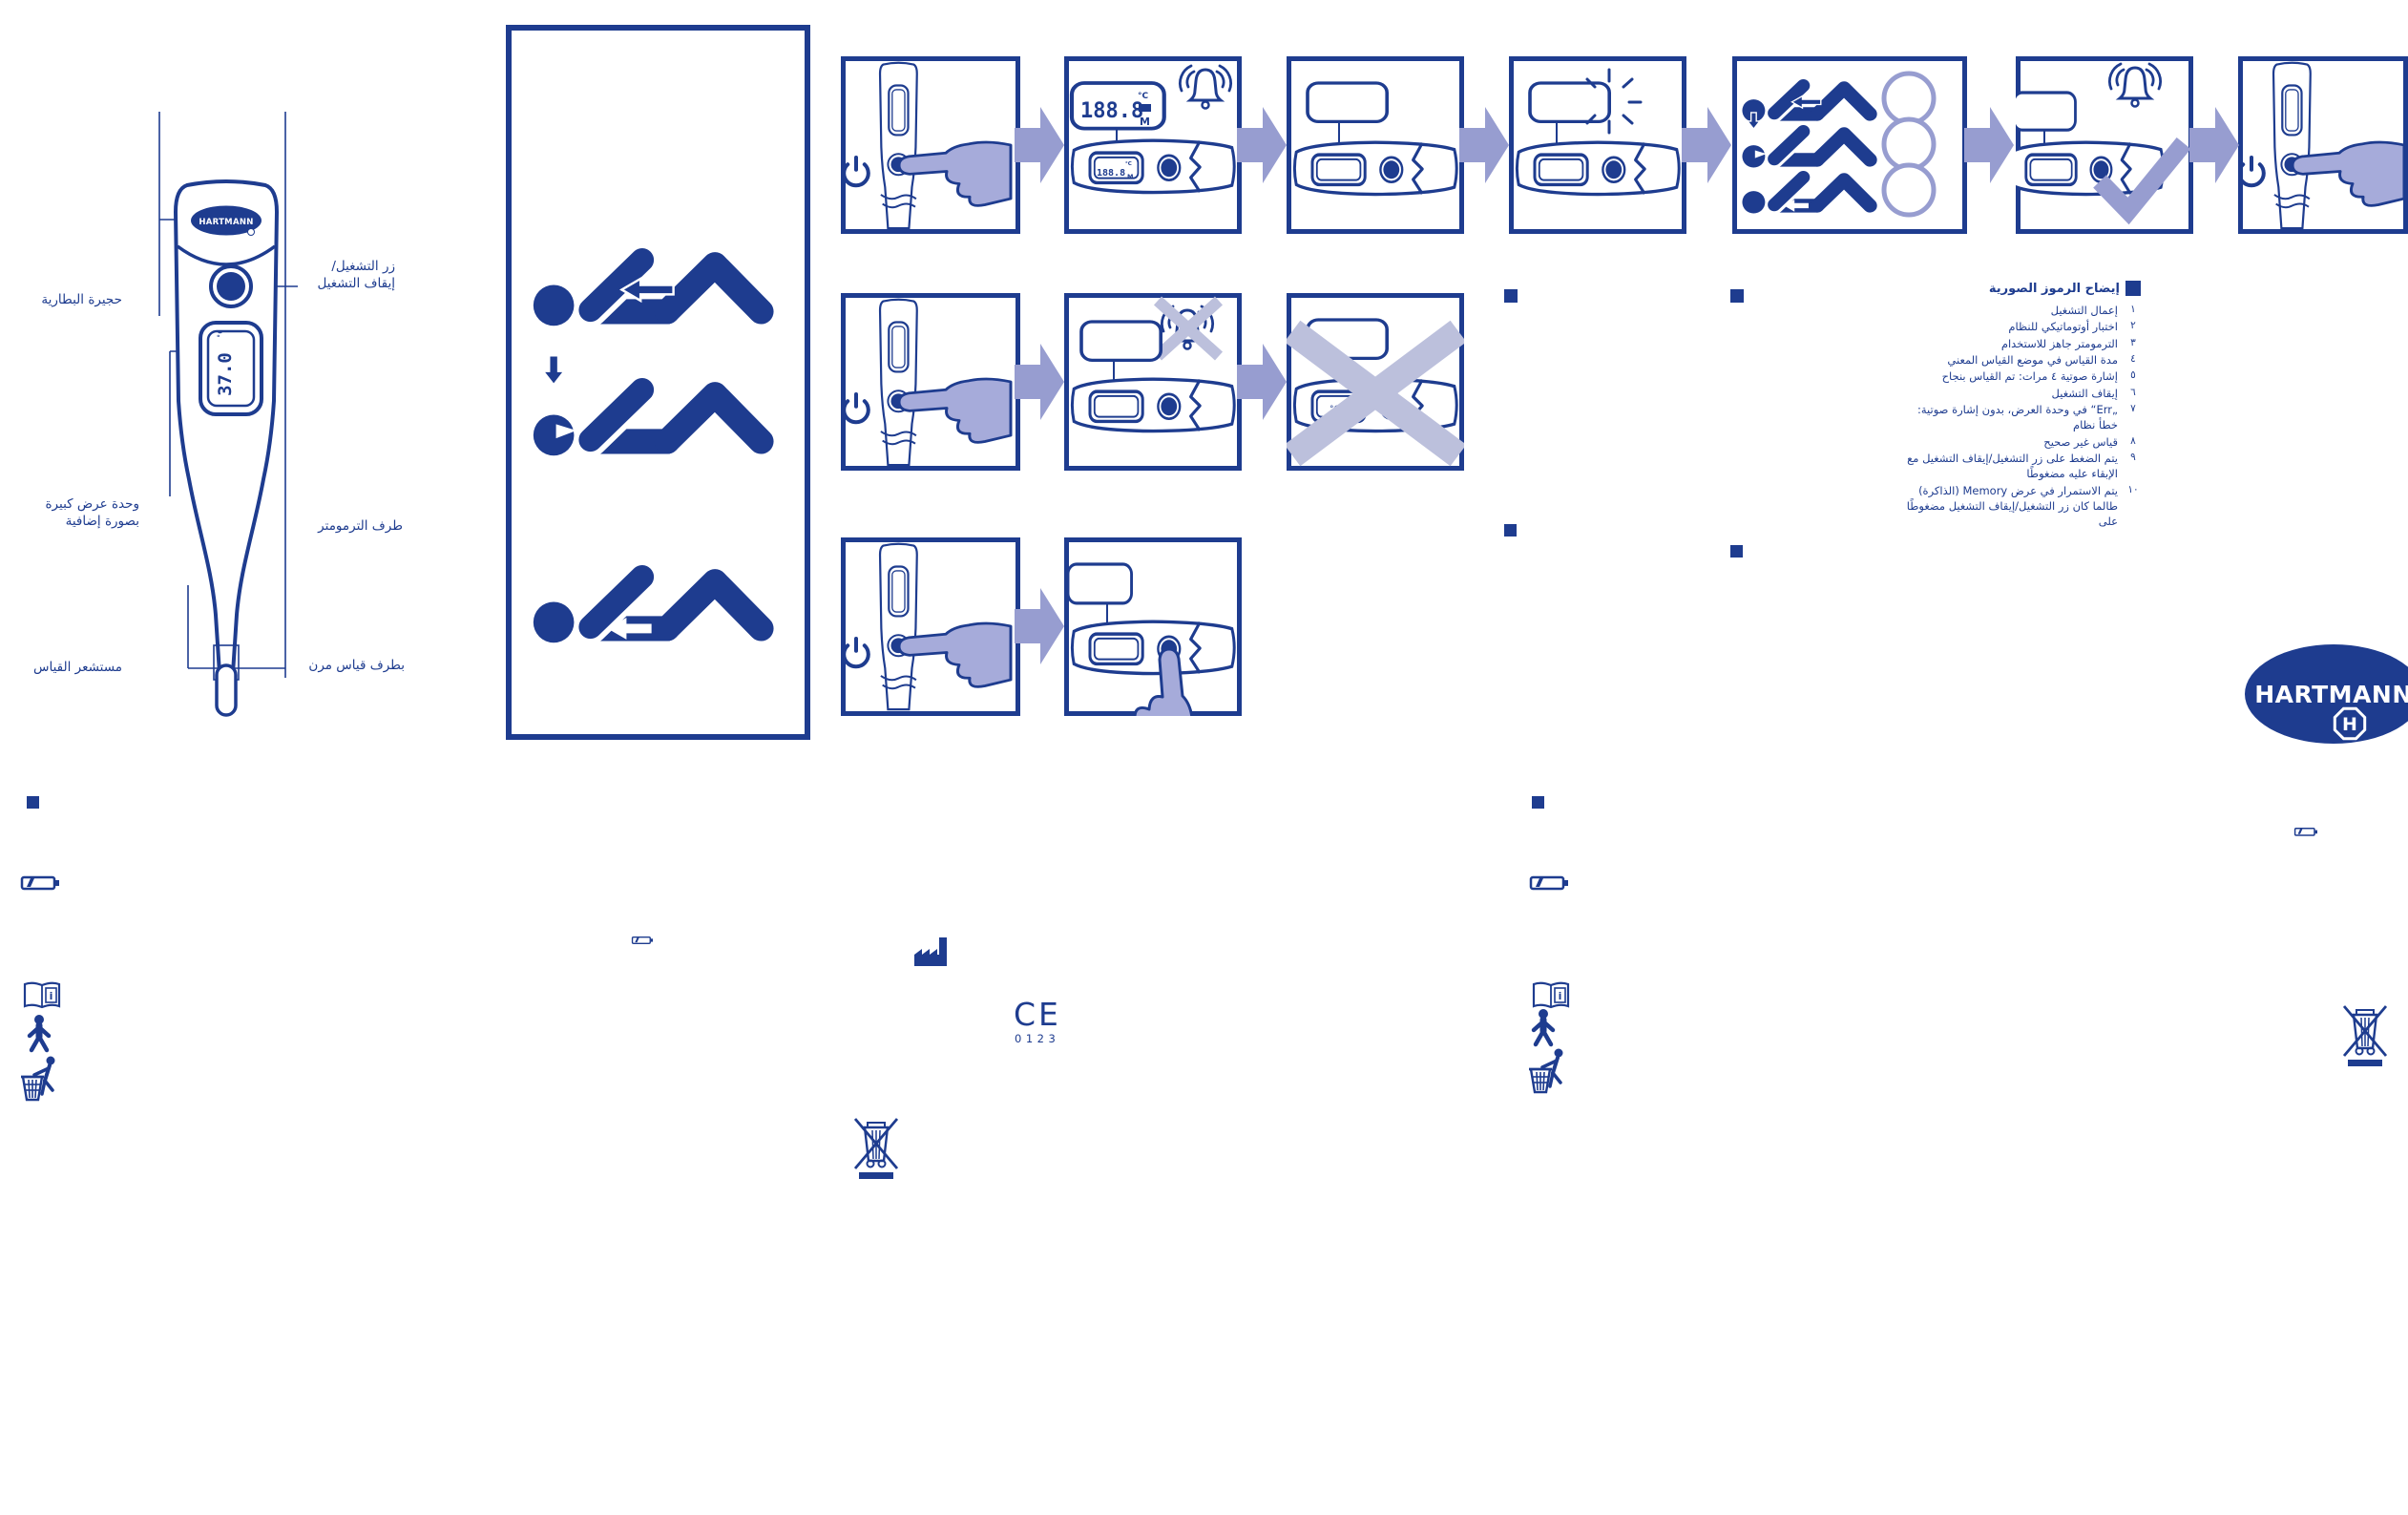 The width and height of the screenshot is (2408, 1515). What do you see at coordinates (38, 1078) in the screenshot?
I see `dispose-properly-icon` at bounding box center [38, 1078].